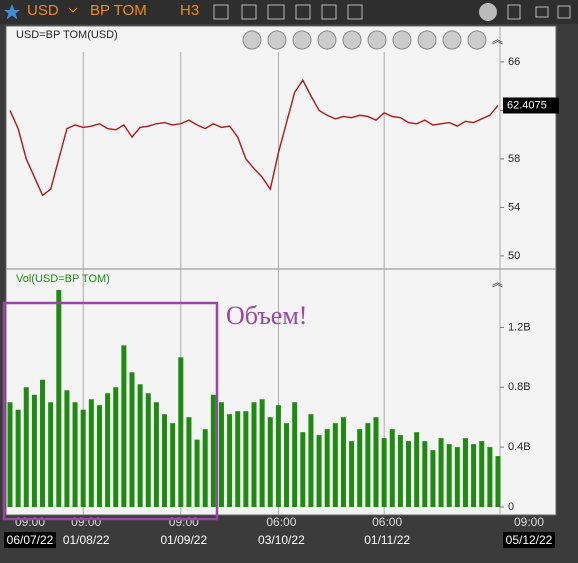 The width and height of the screenshot is (578, 563). What do you see at coordinates (63, 279) in the screenshot?
I see `volume-legend: Vol(USD=BP TOM)` at bounding box center [63, 279].